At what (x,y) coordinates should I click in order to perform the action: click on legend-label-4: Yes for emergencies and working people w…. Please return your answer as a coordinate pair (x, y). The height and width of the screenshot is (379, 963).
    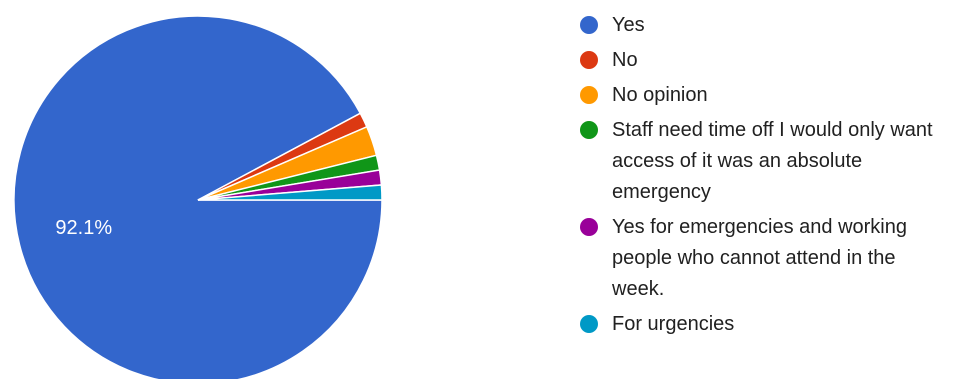
    Looking at the image, I should click on (759, 258).